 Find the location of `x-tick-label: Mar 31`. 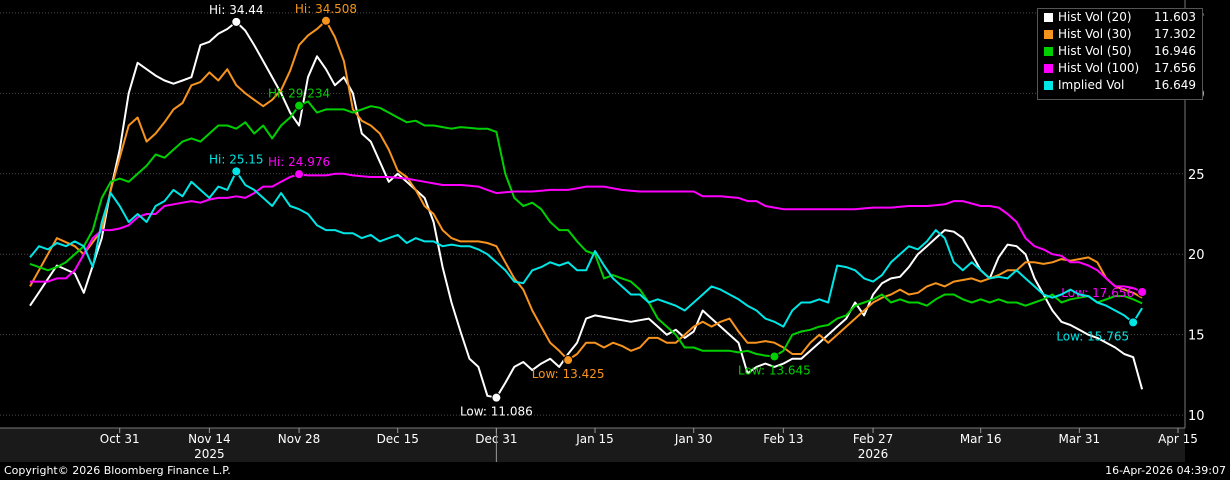

x-tick-label: Mar 31 is located at coordinates (1079, 439).